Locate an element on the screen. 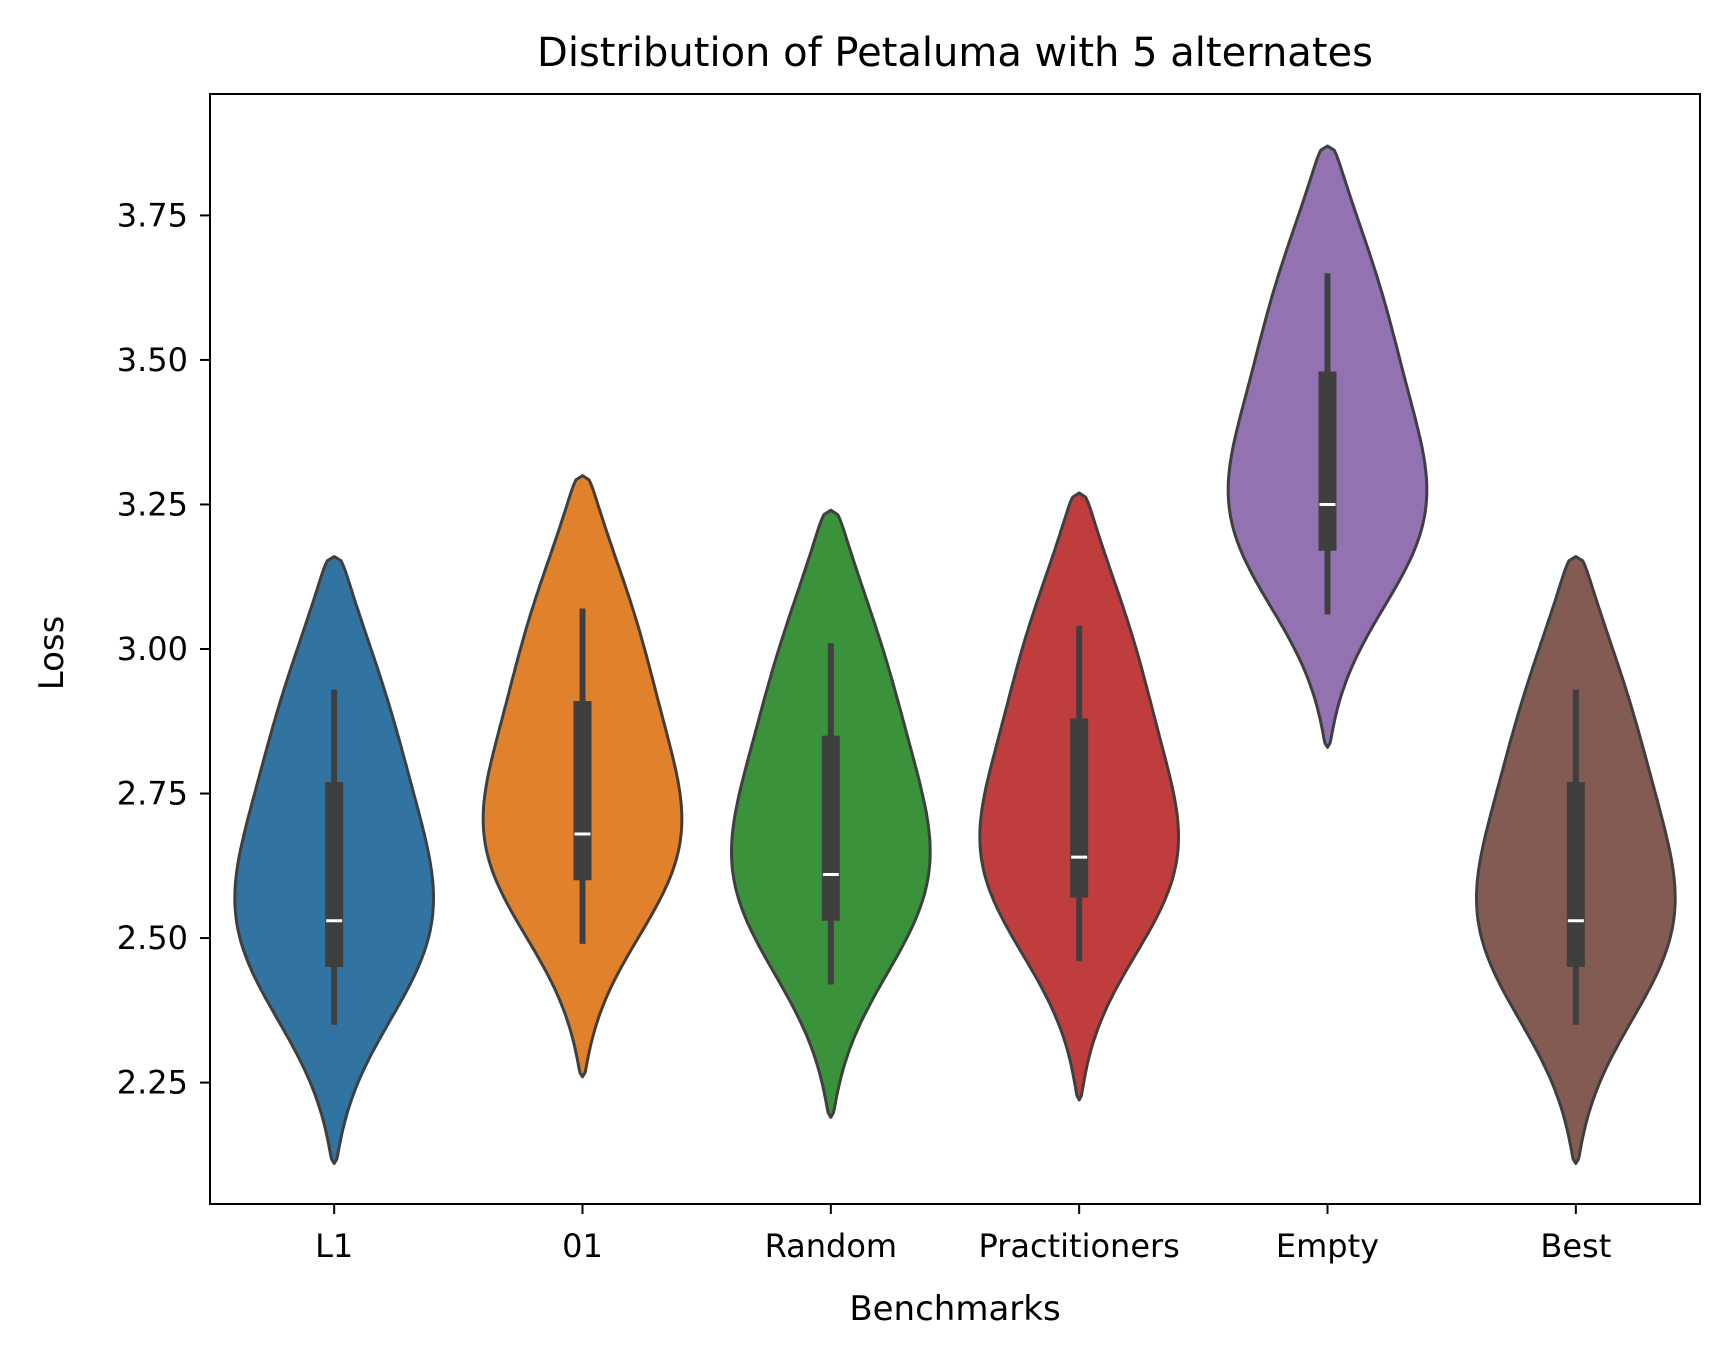 Image resolution: width=1726 pixels, height=1362 pixels. x-tick-label: Practitioners is located at coordinates (1078, 1246).